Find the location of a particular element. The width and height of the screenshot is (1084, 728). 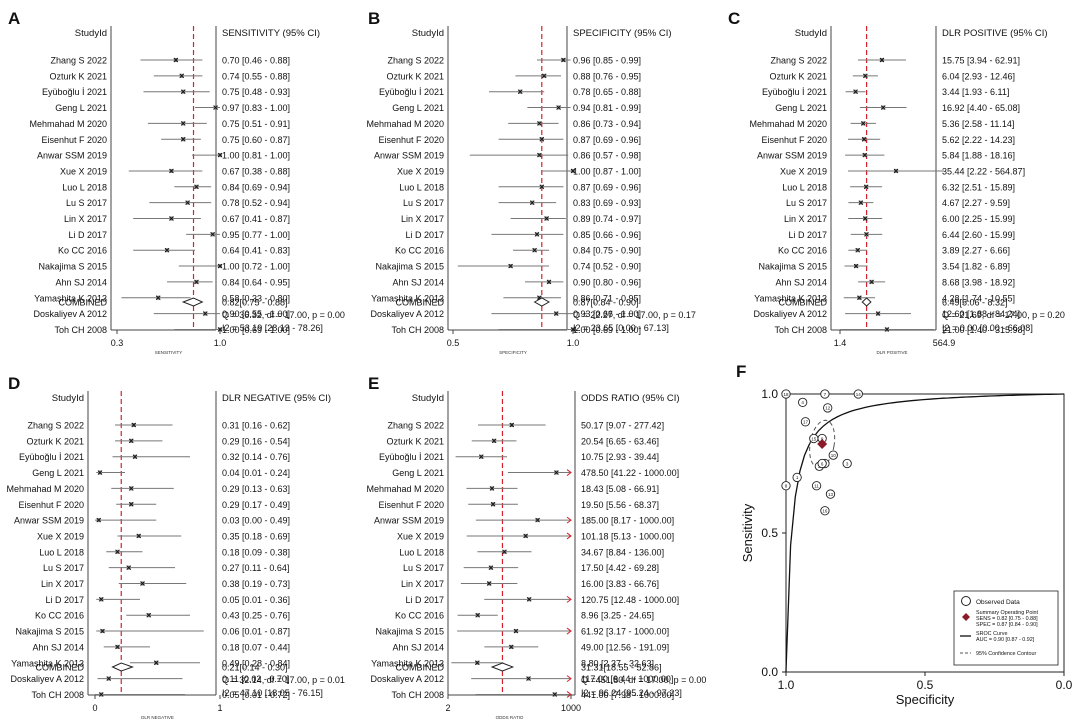

legend-sroc-auc: AUC = 0.90 [0.87 - 0.92] is located at coordinates (1005, 640).